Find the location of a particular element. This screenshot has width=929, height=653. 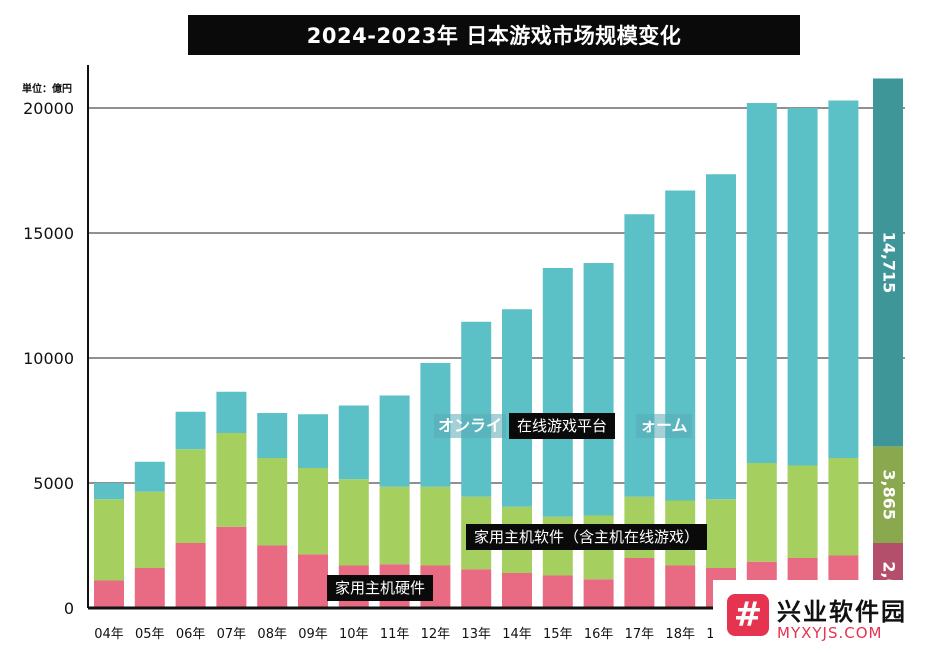

x-tick-label: 12年 is located at coordinates (436, 634).